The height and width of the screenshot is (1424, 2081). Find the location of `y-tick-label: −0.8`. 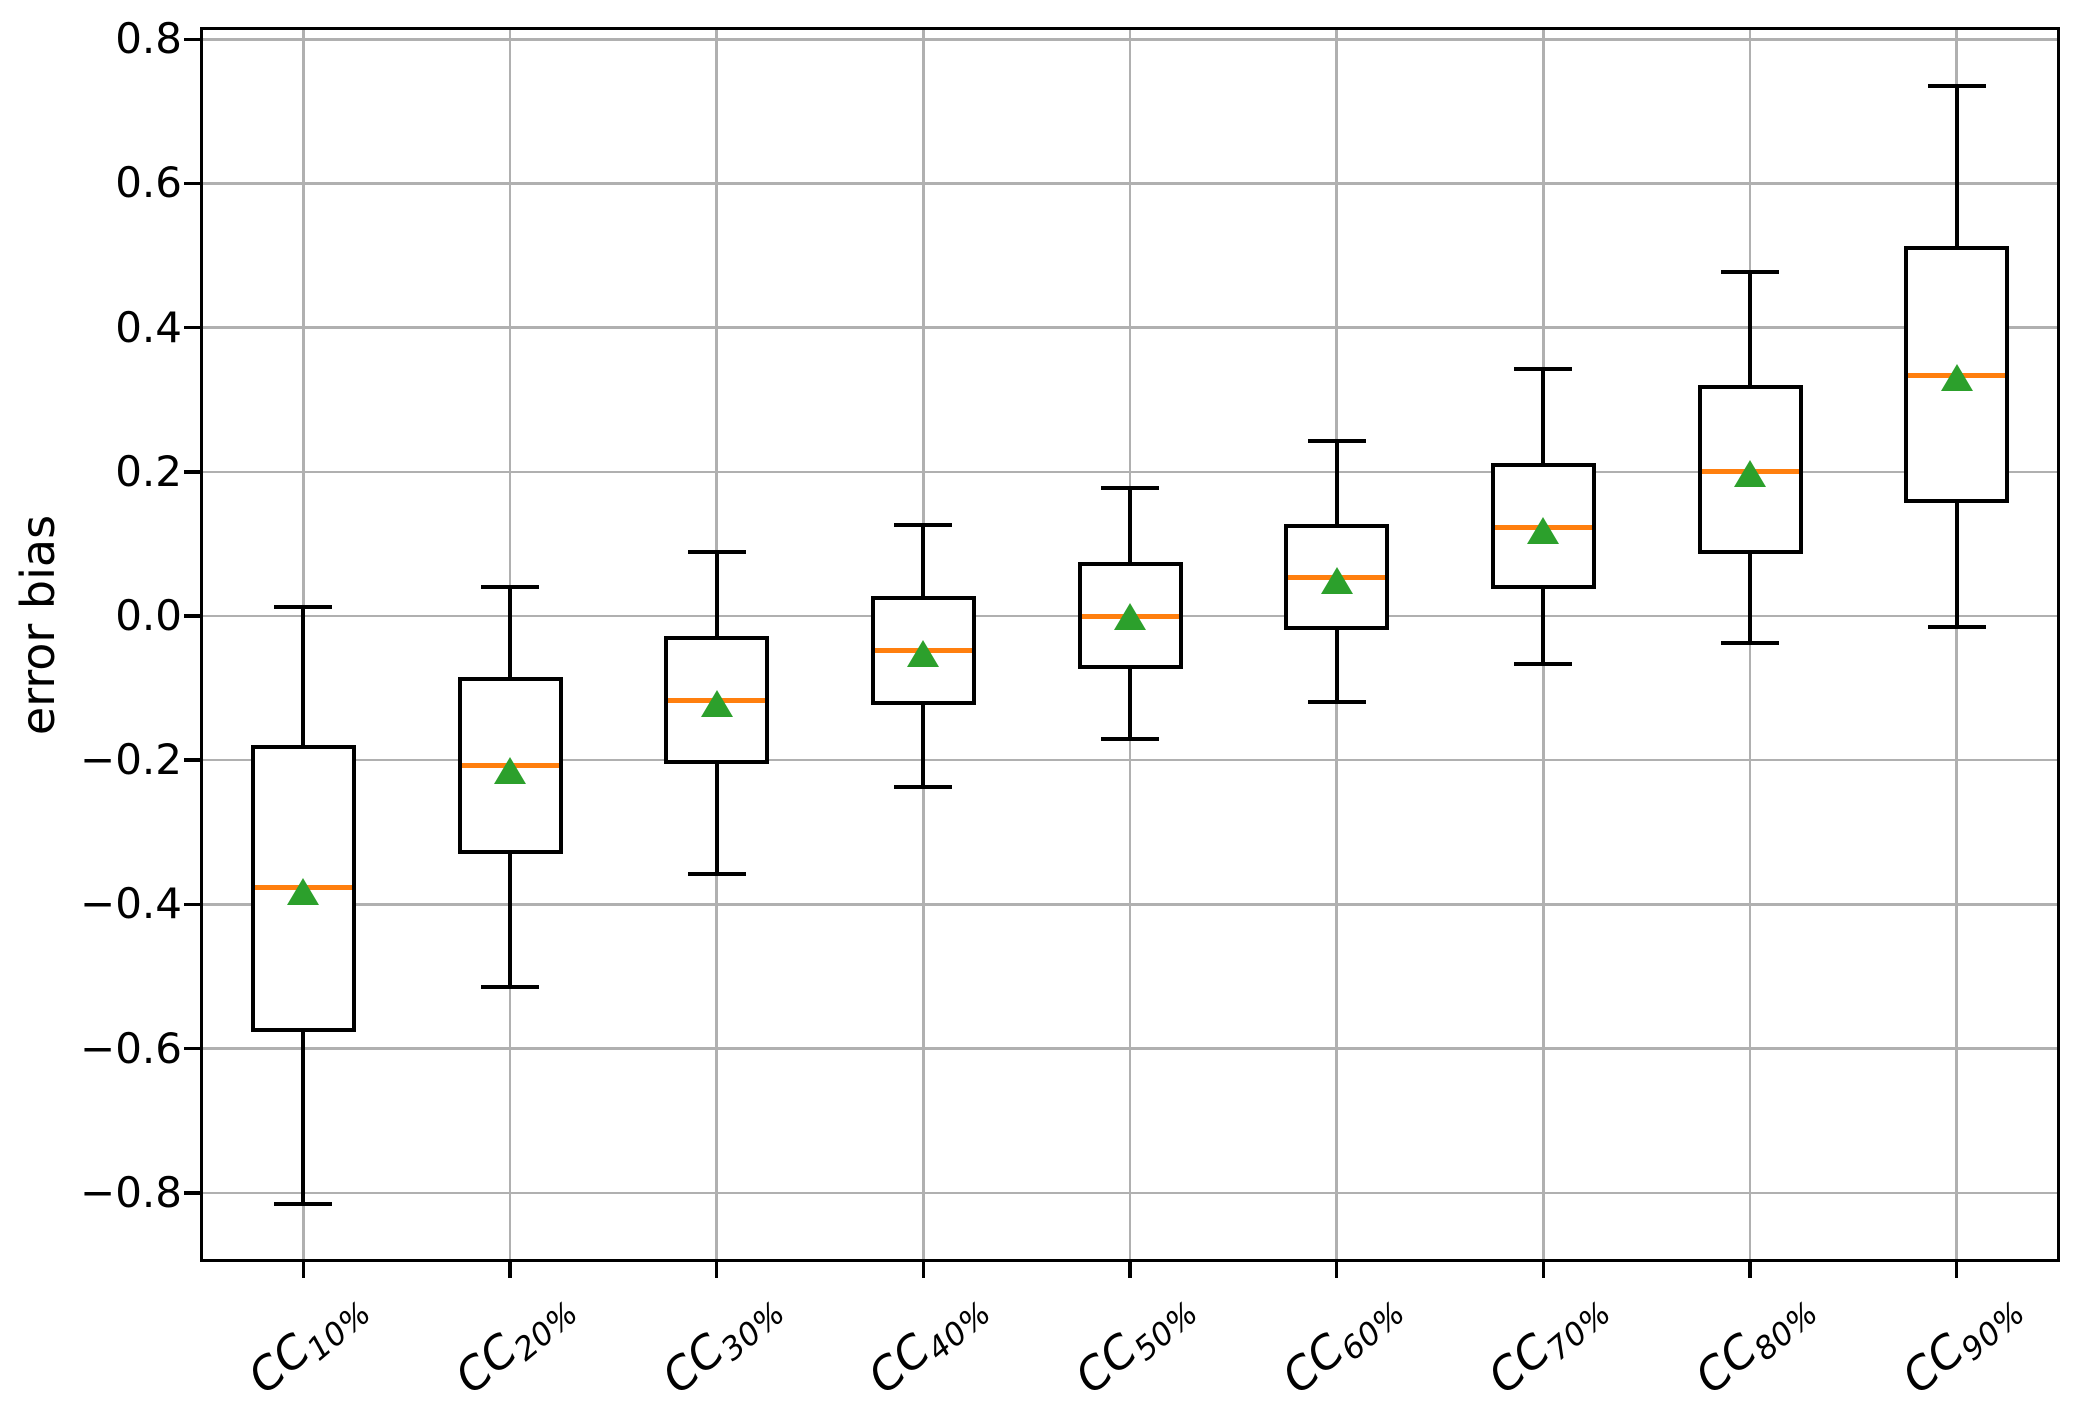

y-tick-label: −0.8 is located at coordinates (131, 1192).